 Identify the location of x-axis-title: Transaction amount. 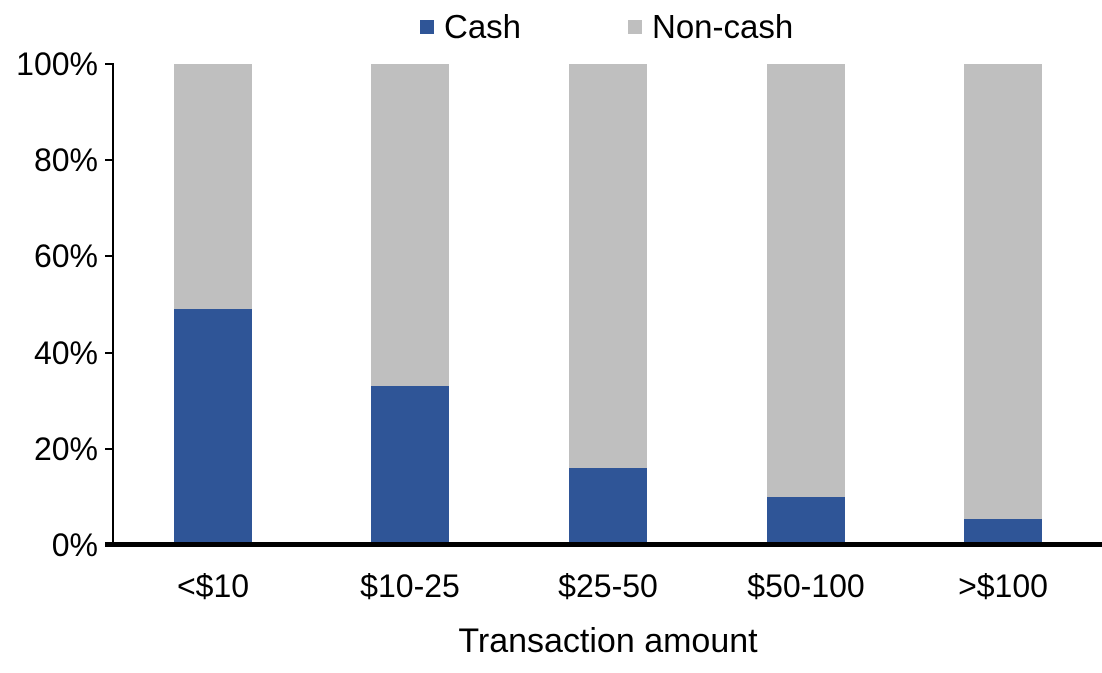
(608, 641).